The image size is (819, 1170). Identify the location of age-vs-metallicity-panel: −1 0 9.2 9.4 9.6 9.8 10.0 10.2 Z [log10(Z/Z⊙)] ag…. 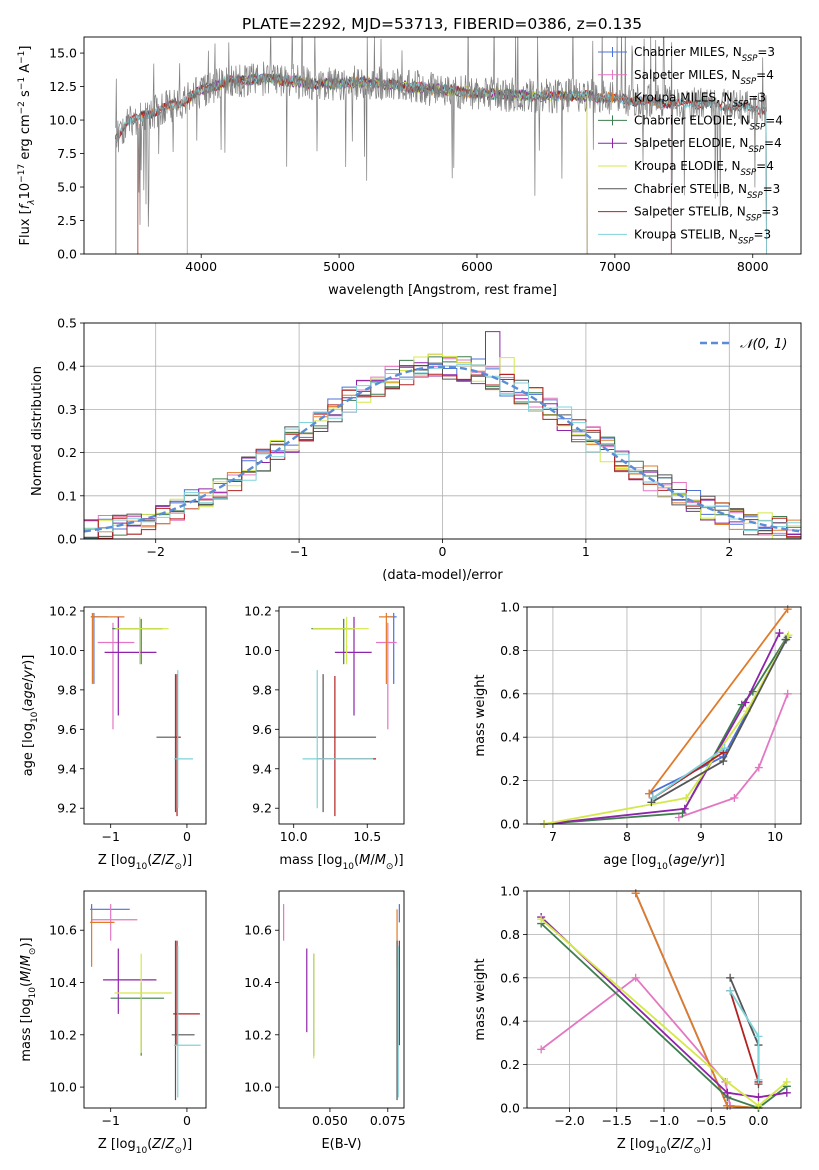
(114, 737).